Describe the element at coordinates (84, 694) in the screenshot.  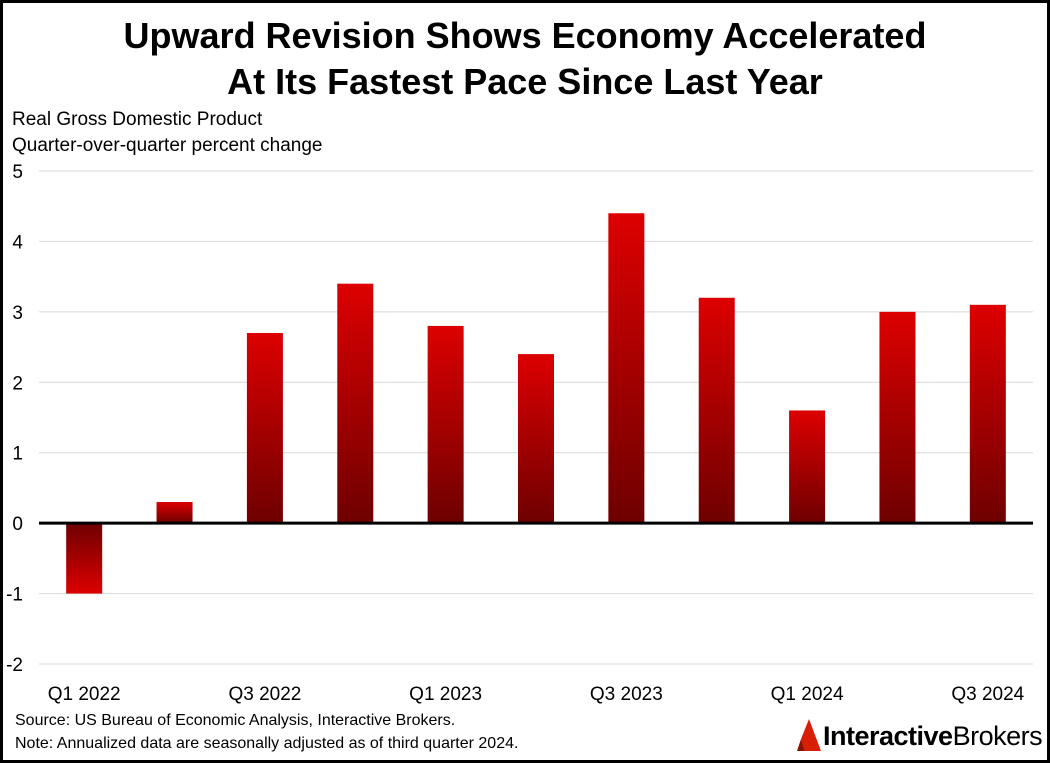
I see `x-tick-label: Q1 2022` at that location.